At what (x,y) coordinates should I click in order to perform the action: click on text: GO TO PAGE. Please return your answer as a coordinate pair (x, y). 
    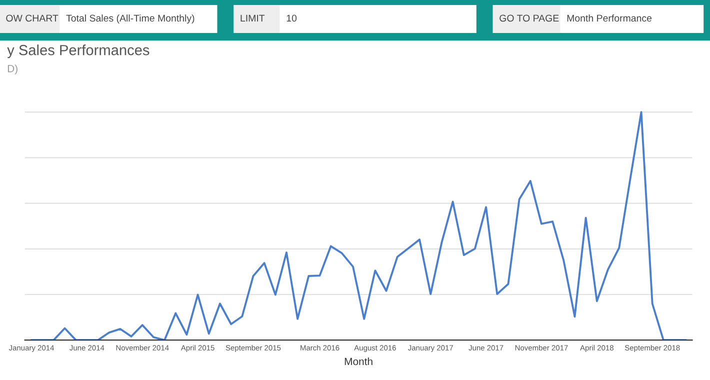
    Looking at the image, I should click on (529, 18).